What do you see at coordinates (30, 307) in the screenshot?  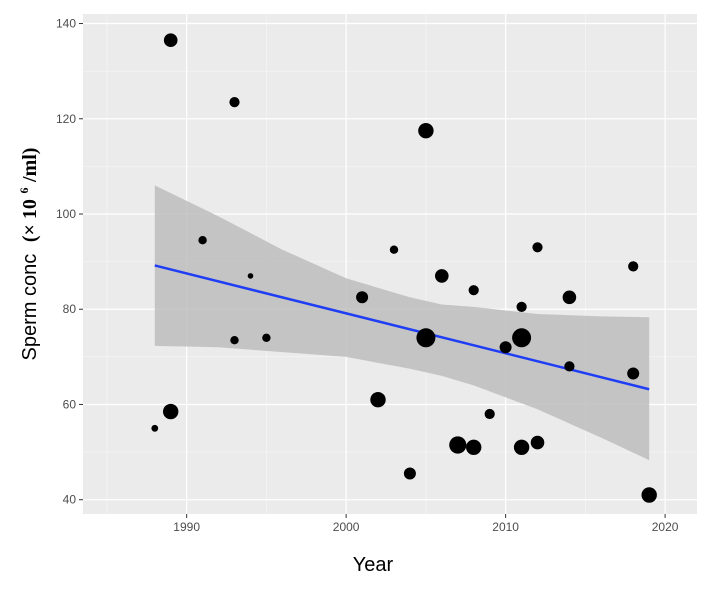 I see `y-axis-title-prefix: Sperm conc` at bounding box center [30, 307].